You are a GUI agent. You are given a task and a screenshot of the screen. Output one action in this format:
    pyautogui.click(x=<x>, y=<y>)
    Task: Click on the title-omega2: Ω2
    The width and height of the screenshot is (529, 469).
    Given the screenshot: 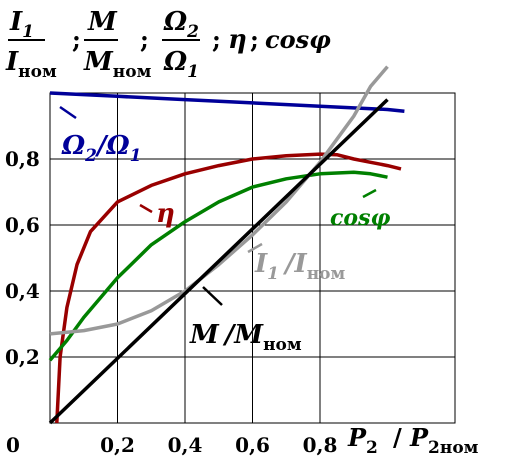 What is the action you would take?
    pyautogui.click(x=181, y=24)
    